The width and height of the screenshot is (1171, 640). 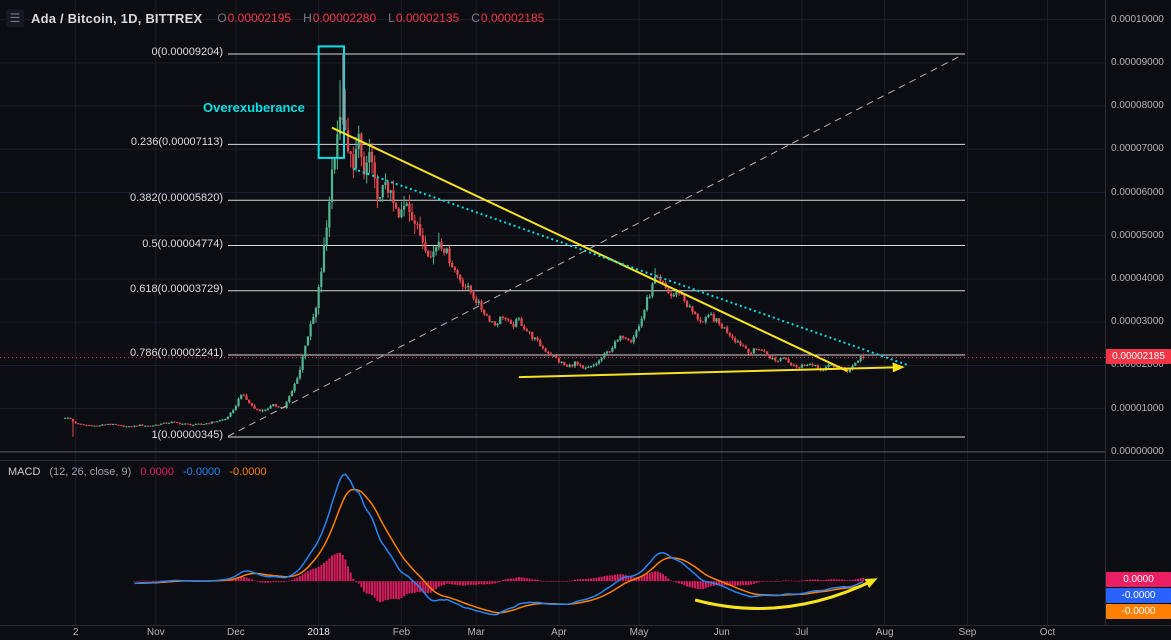 What do you see at coordinates (90, 472) in the screenshot?
I see `macd-params: (12, 26, close, 9)` at bounding box center [90, 472].